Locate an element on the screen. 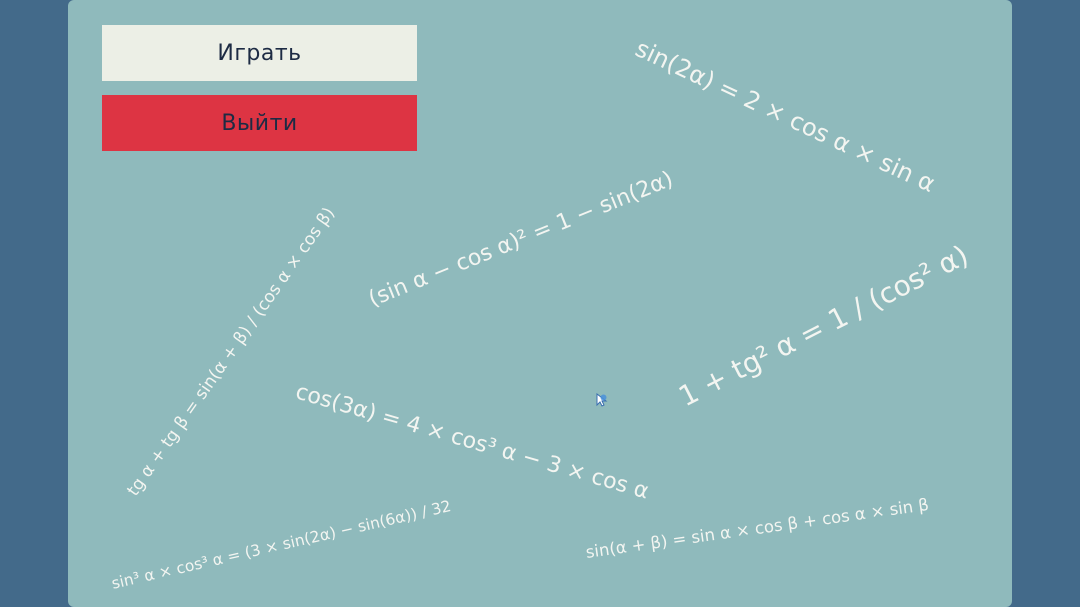 The height and width of the screenshot is (607, 1080). formula-sin-double-angle: sin(2α) = 2 × cos α × sin α is located at coordinates (785, 116).